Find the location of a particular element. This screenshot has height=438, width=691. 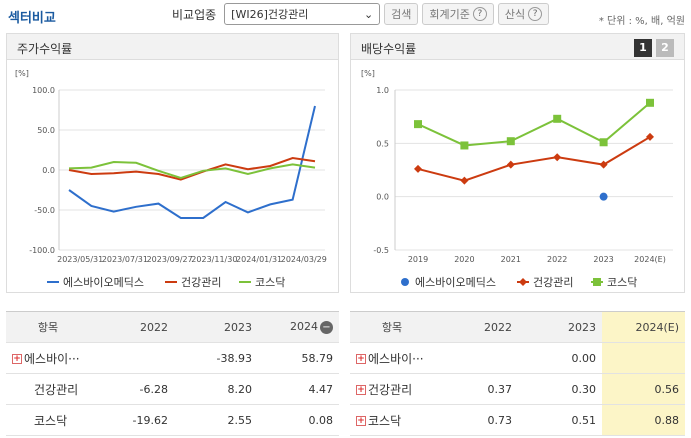

col-header-2024: 2024− is located at coordinates (298, 327).